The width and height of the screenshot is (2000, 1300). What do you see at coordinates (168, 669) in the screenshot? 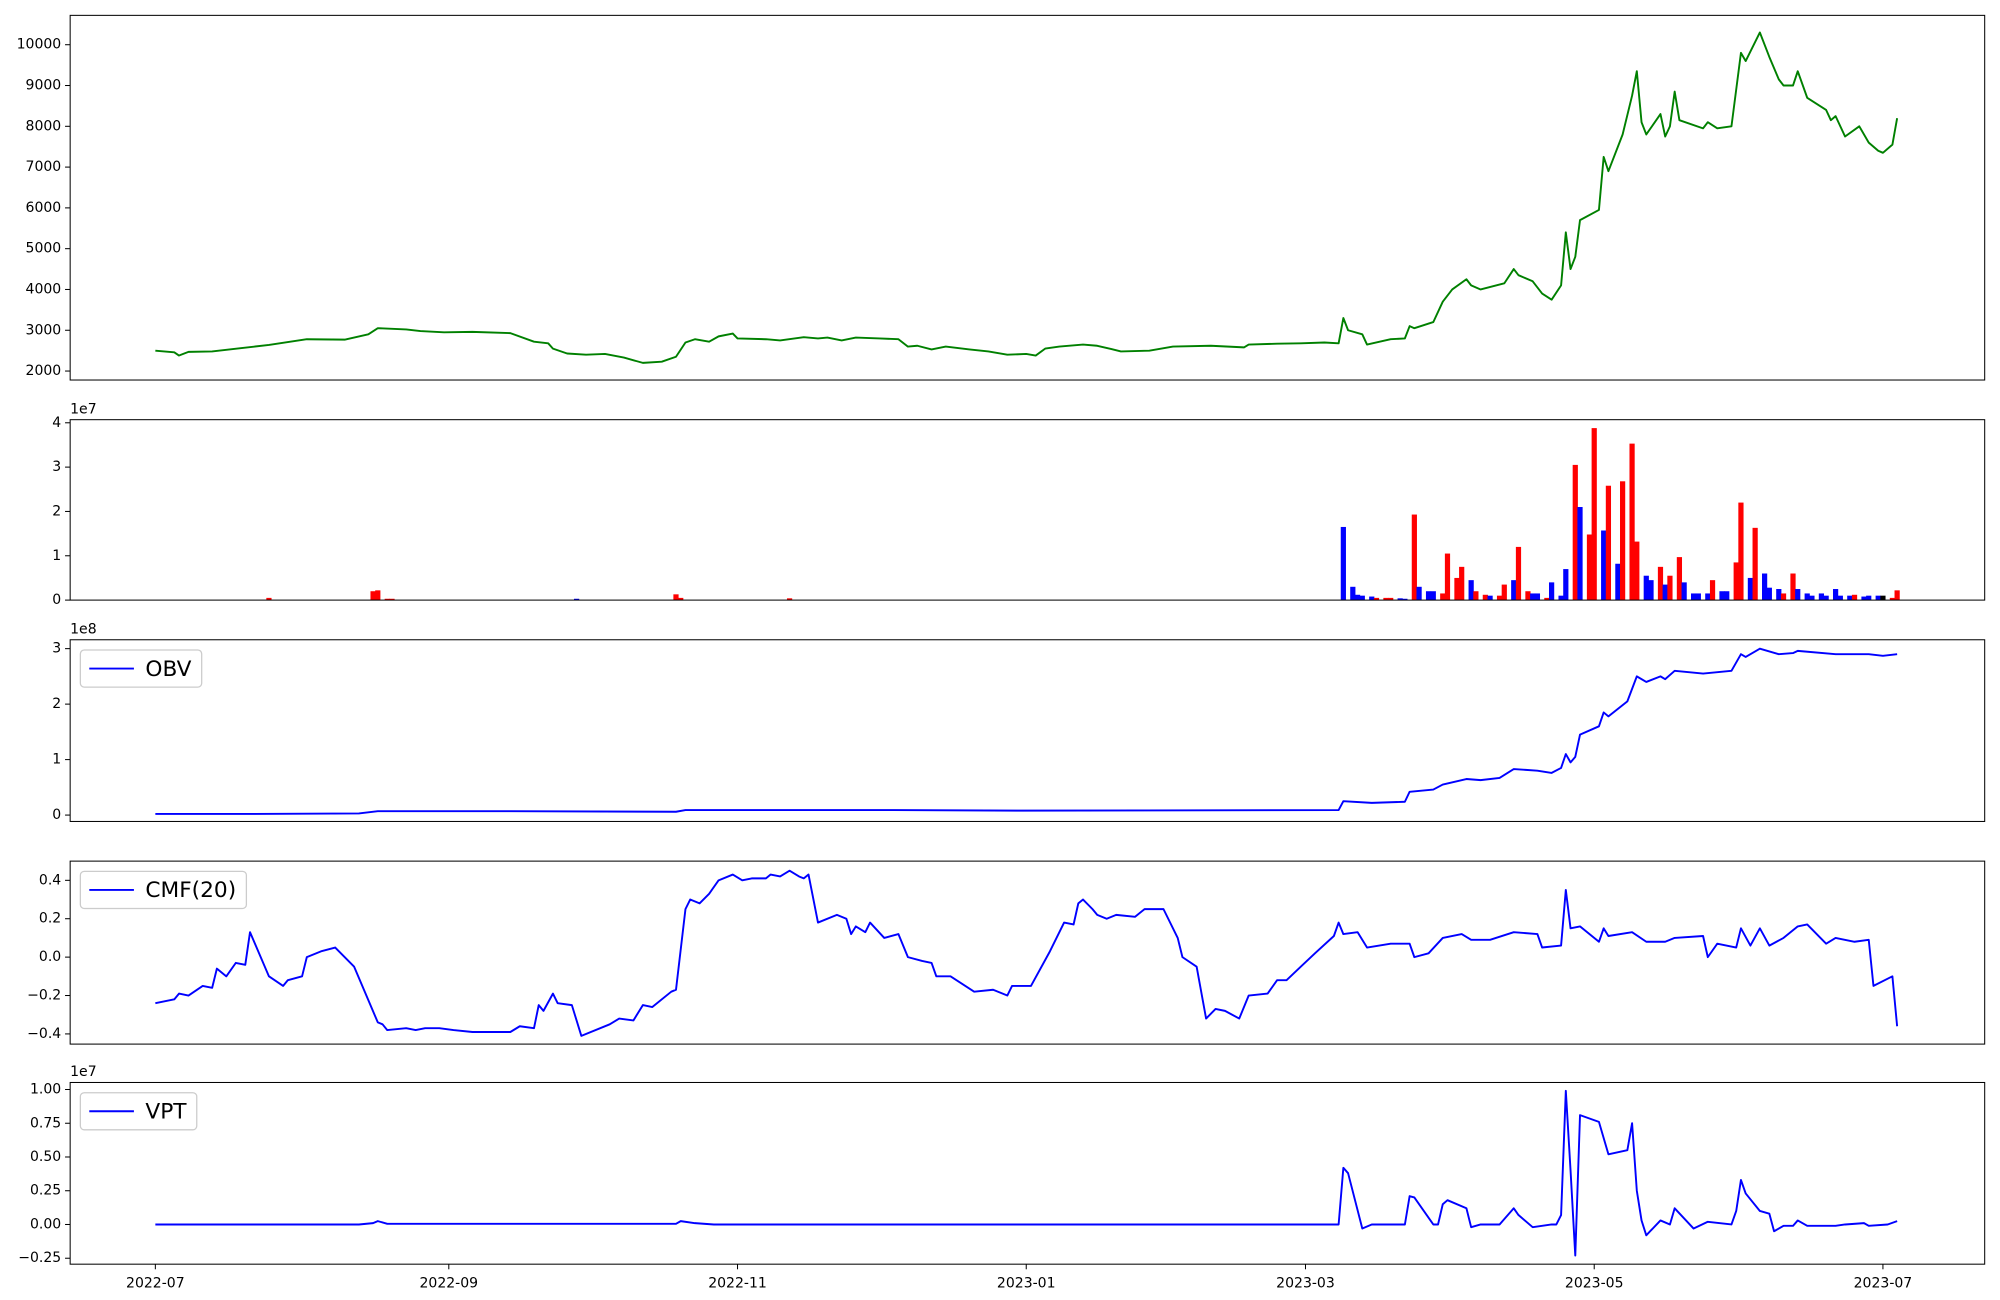
I see `legend-label: OBV` at bounding box center [168, 669].